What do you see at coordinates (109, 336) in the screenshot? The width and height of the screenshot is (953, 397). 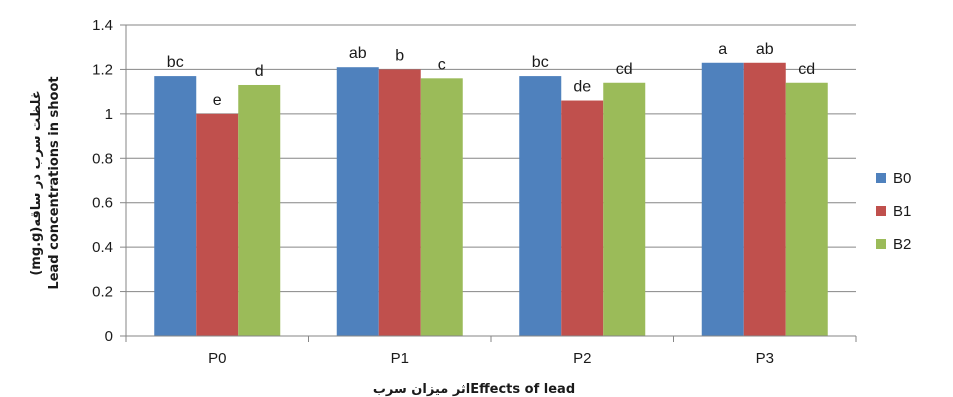 I see `y-tick-label: 0` at bounding box center [109, 336].